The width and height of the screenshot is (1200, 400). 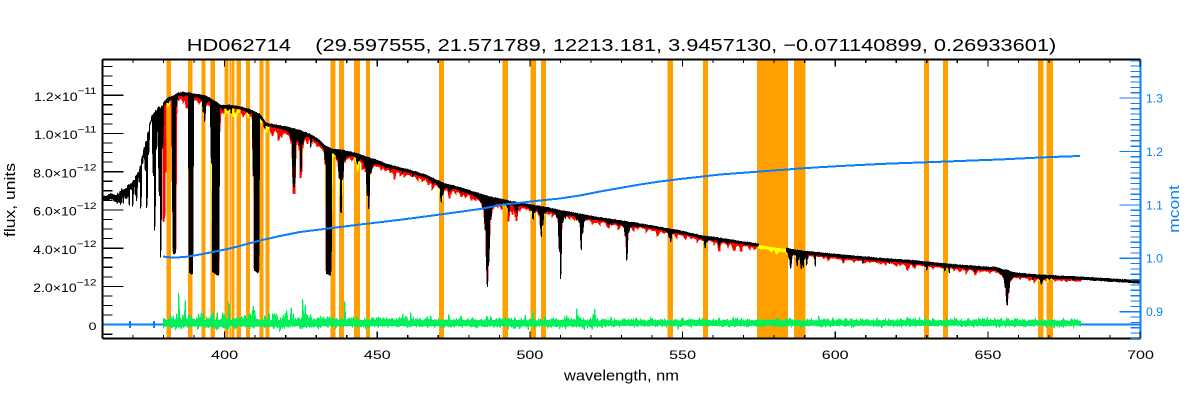 I want to click on svg-text: 1.0, so click(x=1154, y=259).